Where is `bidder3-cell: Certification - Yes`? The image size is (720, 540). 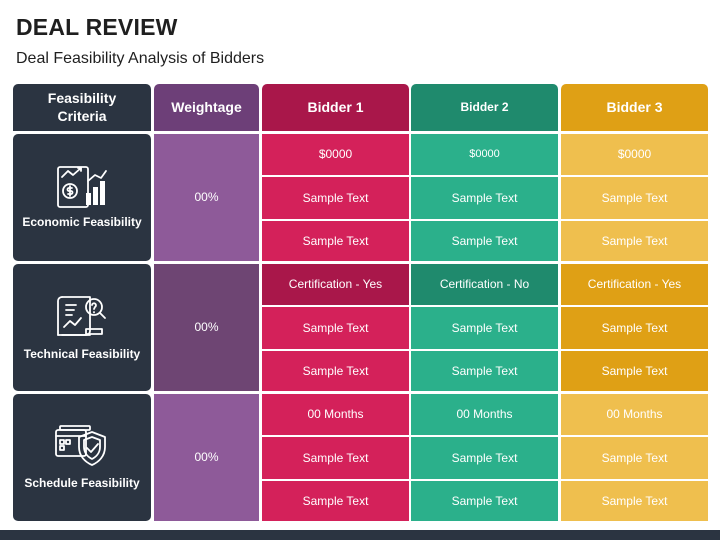 bidder3-cell: Certification - Yes is located at coordinates (634, 284).